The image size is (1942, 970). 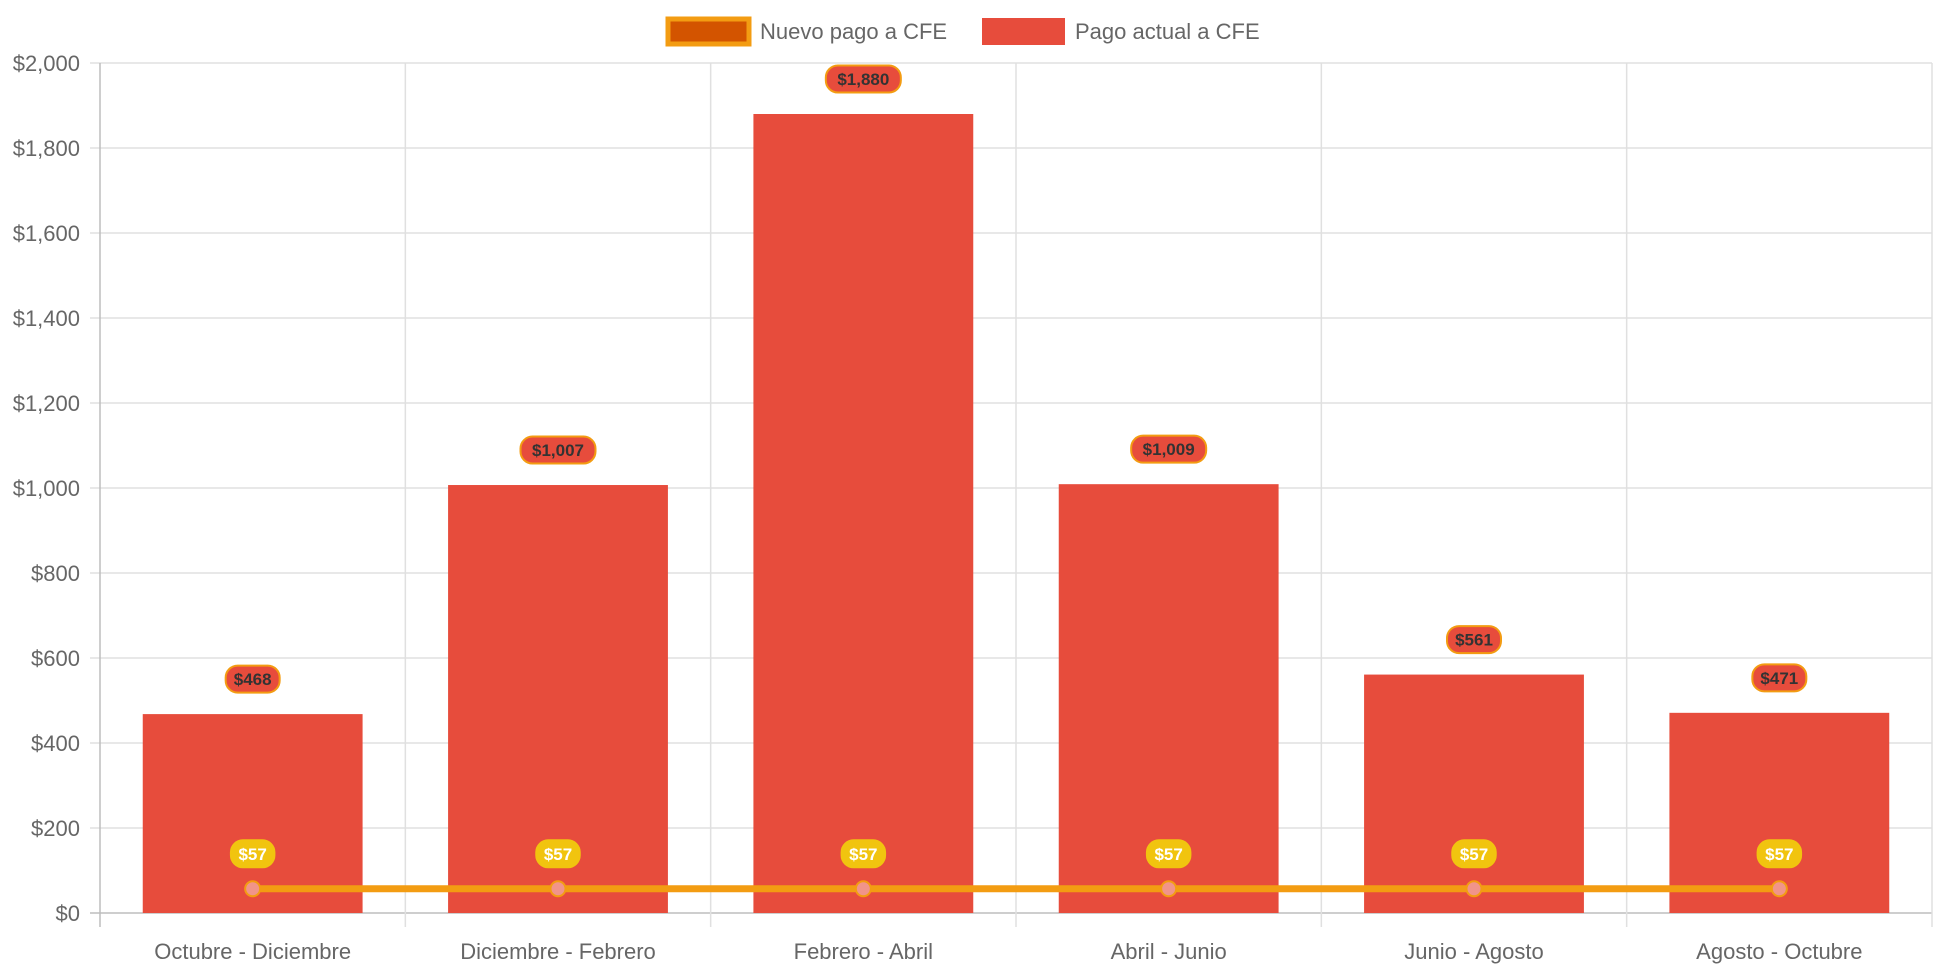 I want to click on y-tick-label: $1,200, so click(x=46, y=403).